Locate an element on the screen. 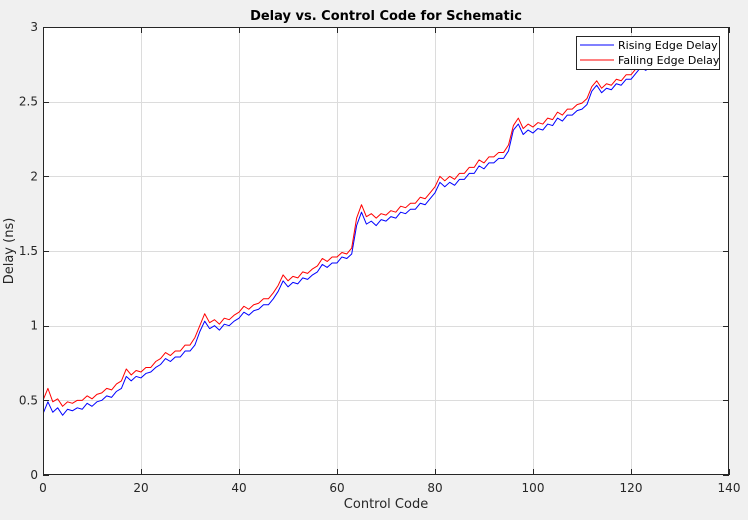  x-tick-label: 20 is located at coordinates (140, 488).